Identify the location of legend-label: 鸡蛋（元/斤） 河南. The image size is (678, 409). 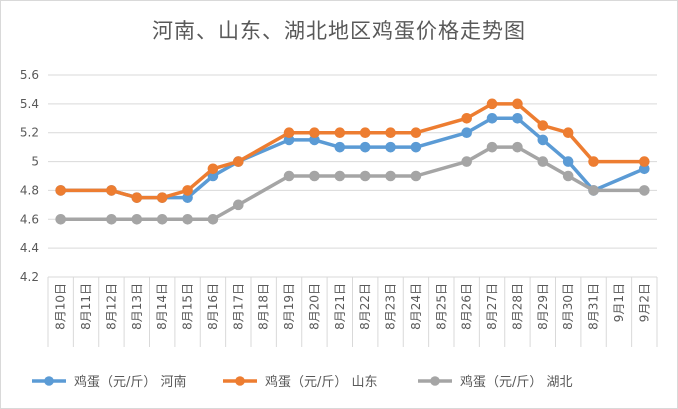
(130, 382).